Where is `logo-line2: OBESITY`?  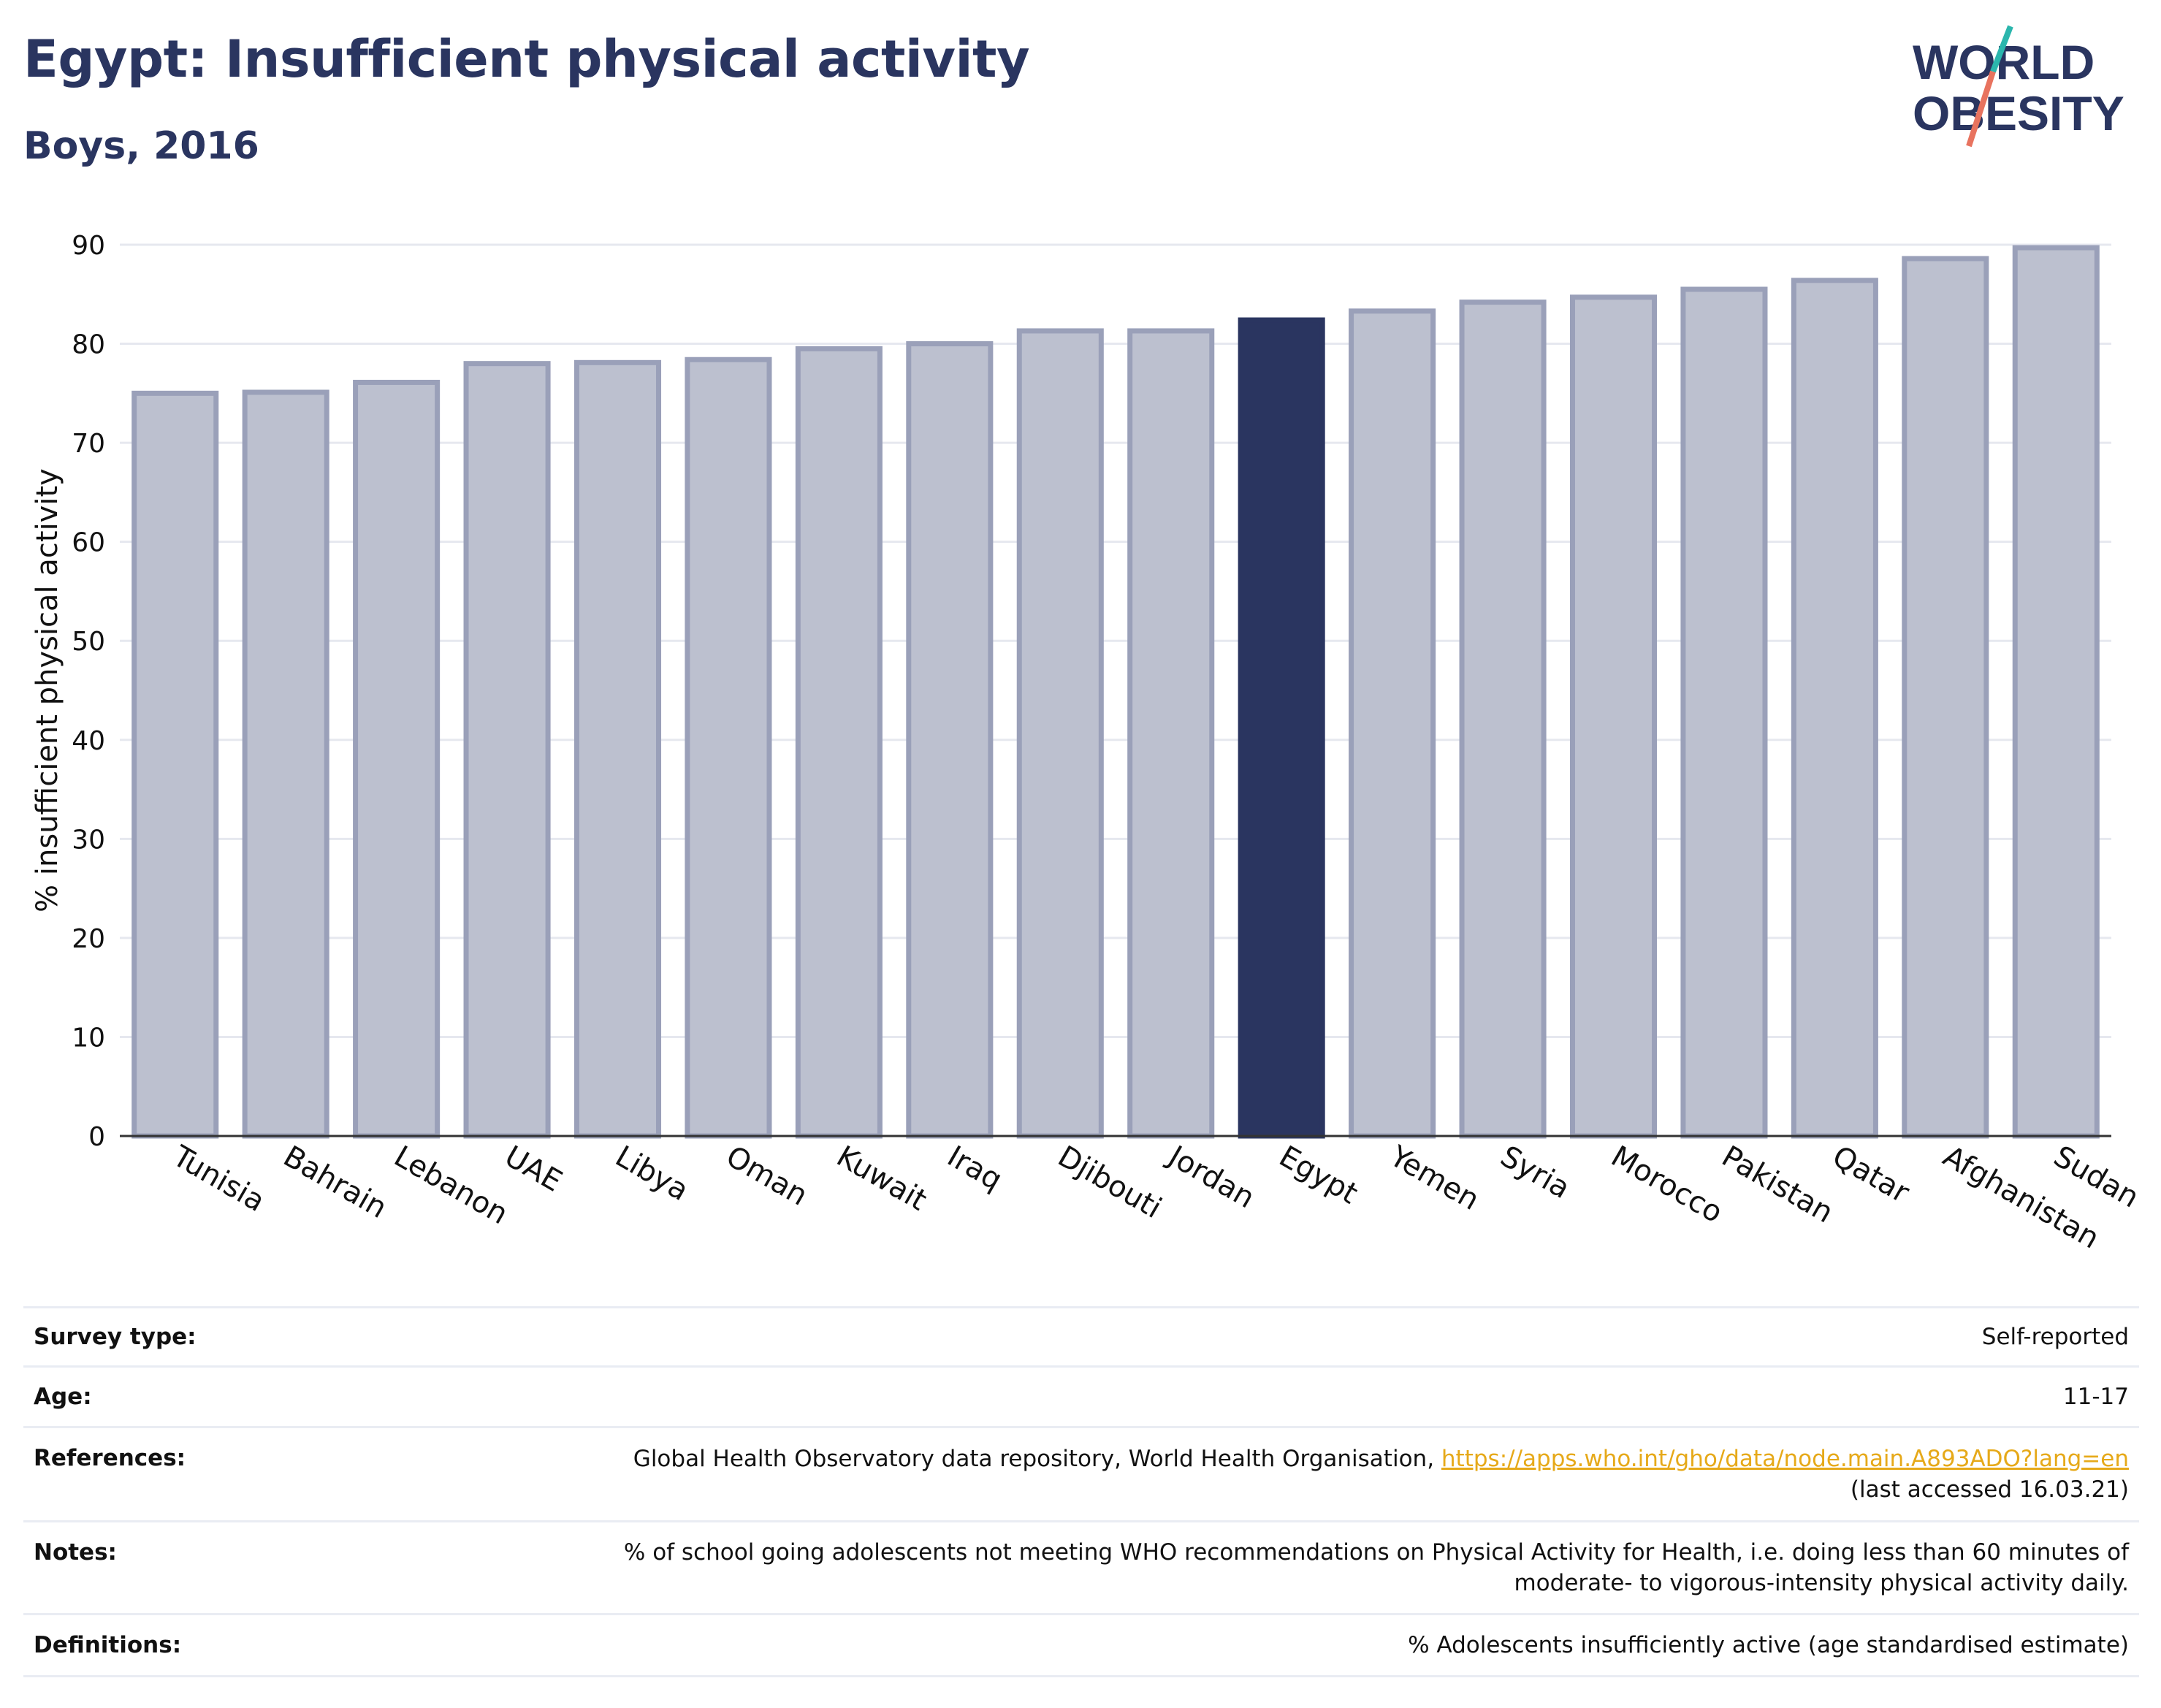 logo-line2: OBESITY is located at coordinates (2019, 113).